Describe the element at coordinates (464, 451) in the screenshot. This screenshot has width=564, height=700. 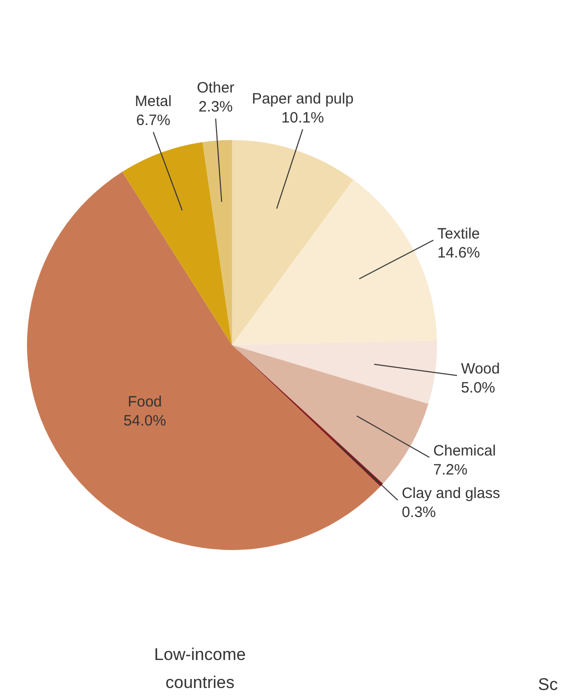
I see `slice-label: Chemical` at that location.